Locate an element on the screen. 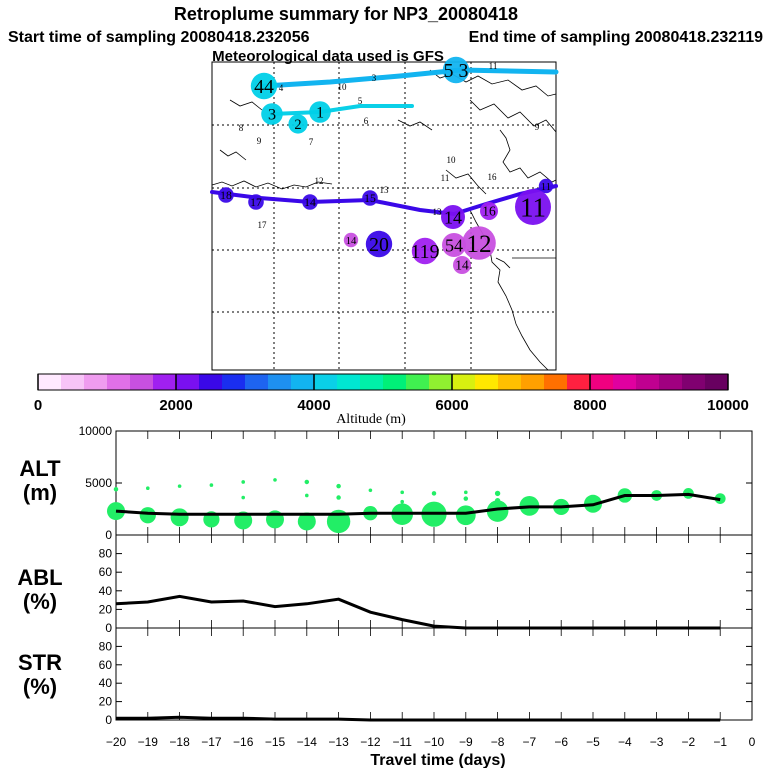  y-tick-label: 60 is located at coordinates (106, 665).